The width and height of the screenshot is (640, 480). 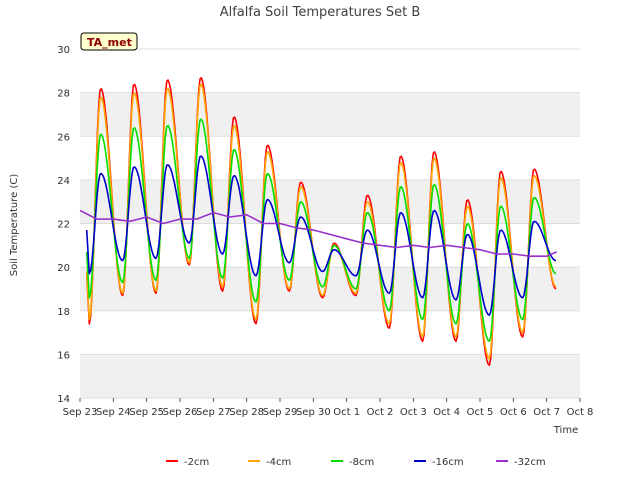 I want to click on x-tick-label: Sep 29, so click(x=280, y=412).